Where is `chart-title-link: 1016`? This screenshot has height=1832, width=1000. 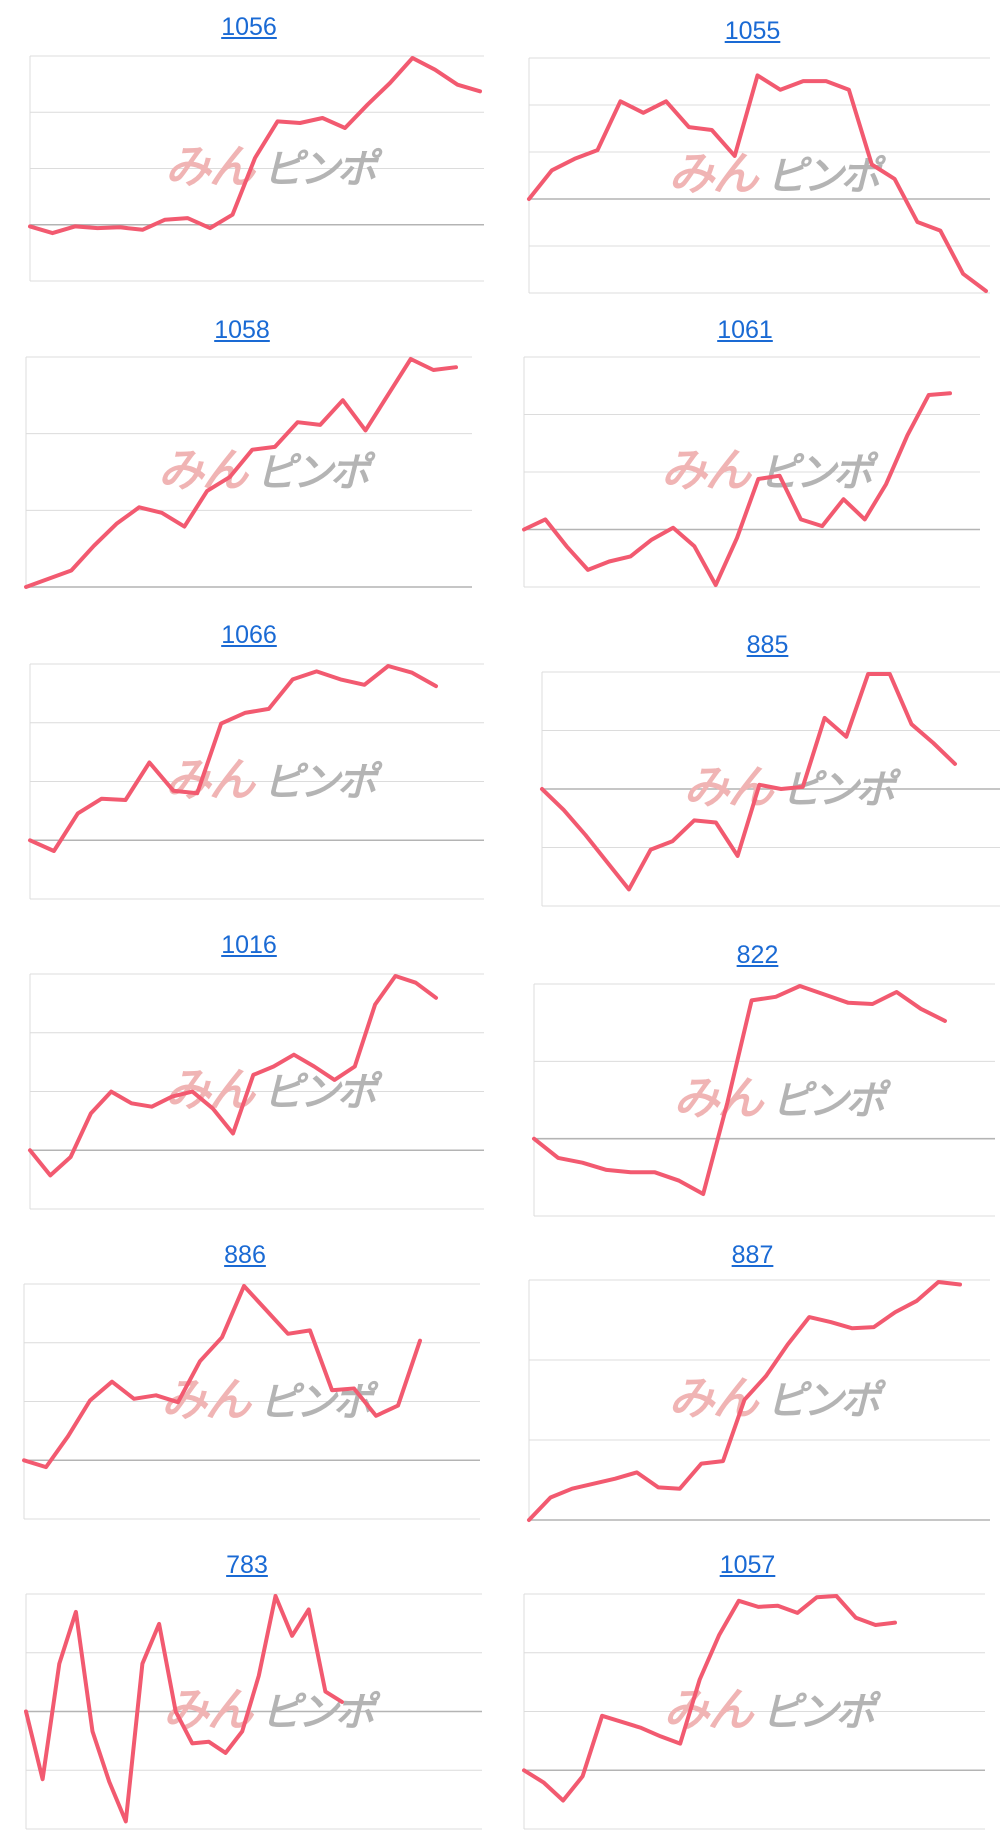 chart-title-link: 1016 is located at coordinates (249, 945).